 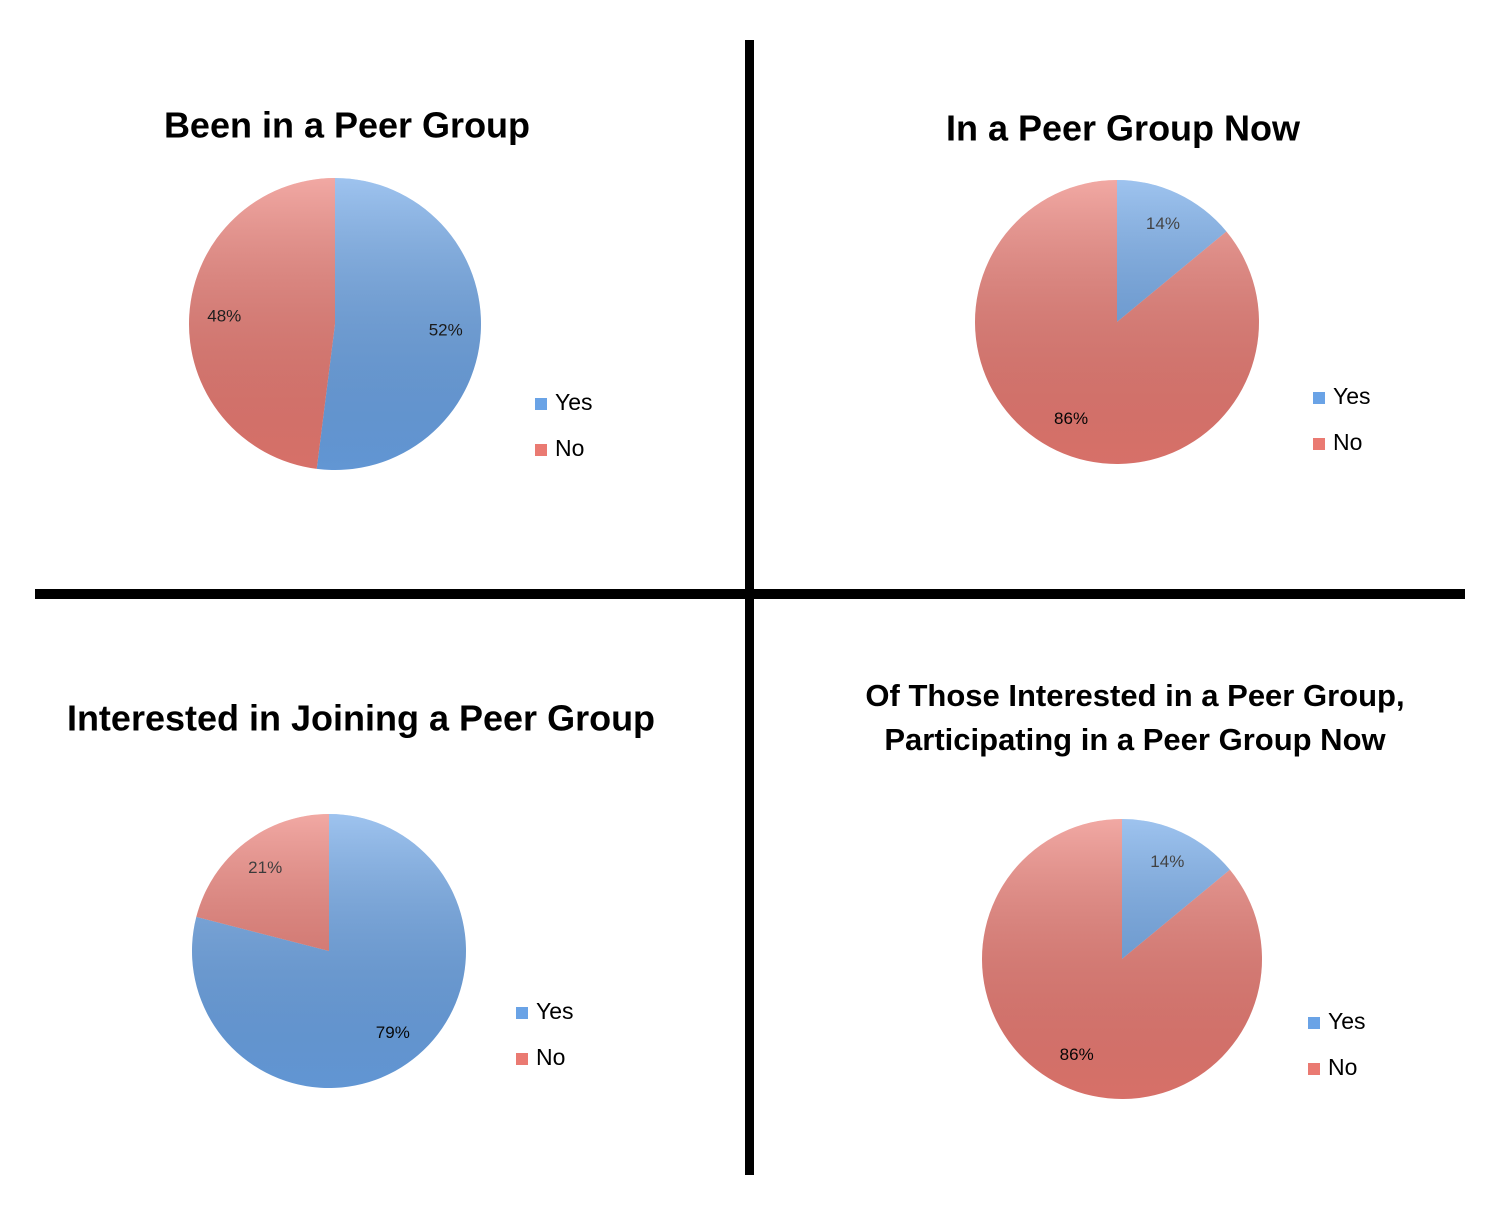 What do you see at coordinates (1135, 739) in the screenshot?
I see `chart-title: Participating in a Peer Group Now` at bounding box center [1135, 739].